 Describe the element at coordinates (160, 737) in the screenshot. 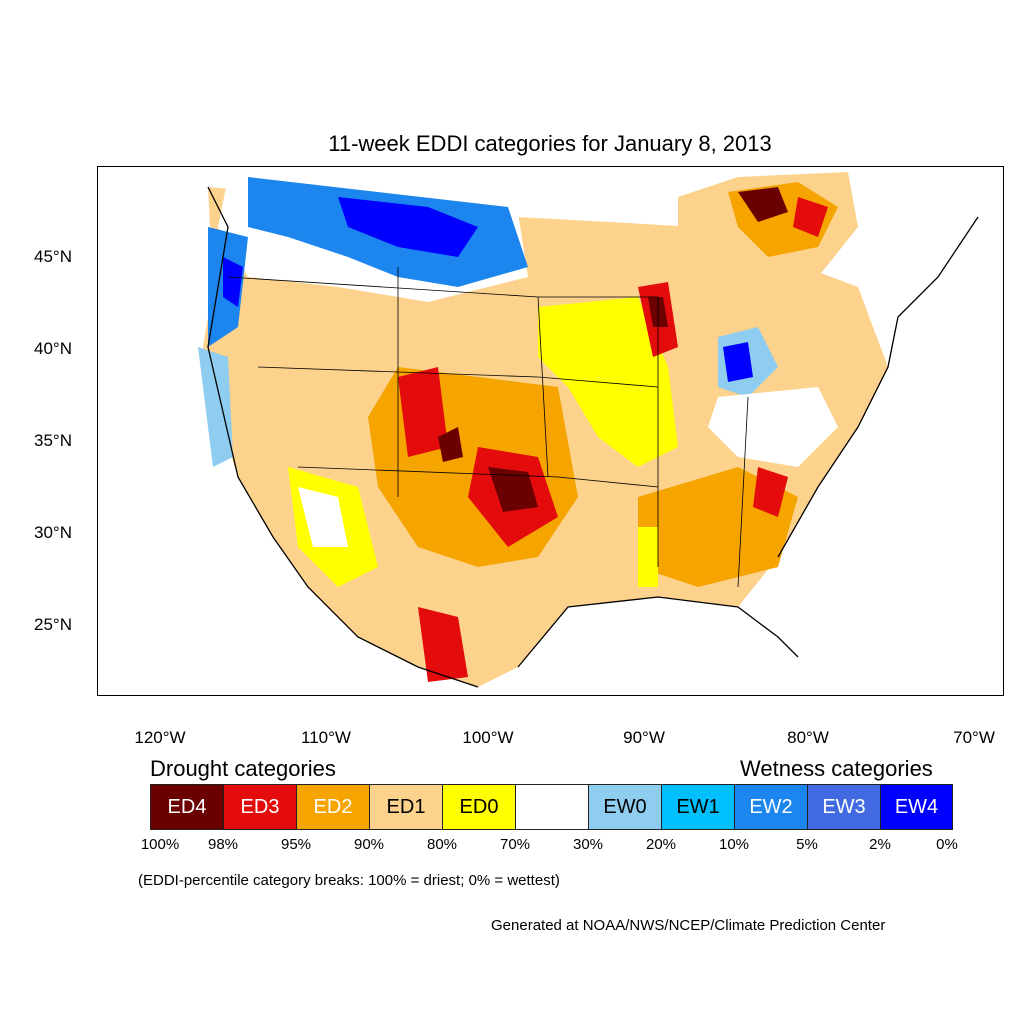

I see `lon-label-120: 120°W` at that location.